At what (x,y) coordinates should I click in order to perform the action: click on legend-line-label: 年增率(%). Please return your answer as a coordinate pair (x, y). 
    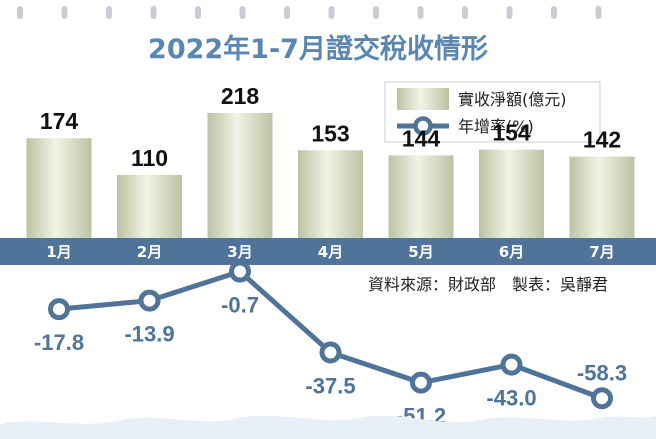
    Looking at the image, I should click on (496, 126).